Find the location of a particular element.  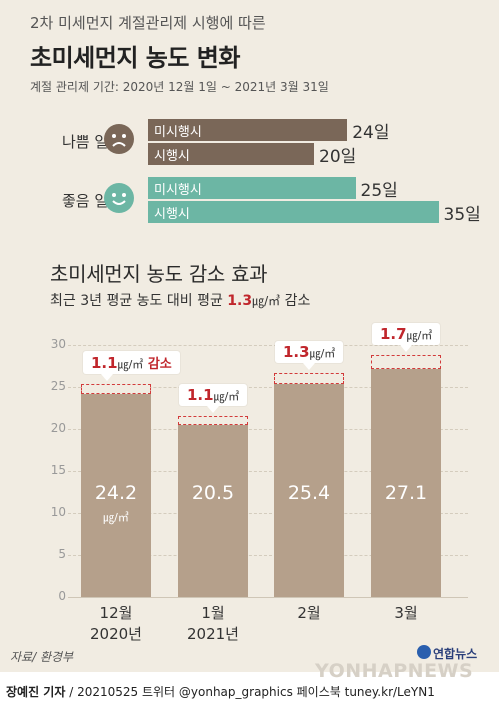

column-value-label: 24.2 is located at coordinates (116, 493).